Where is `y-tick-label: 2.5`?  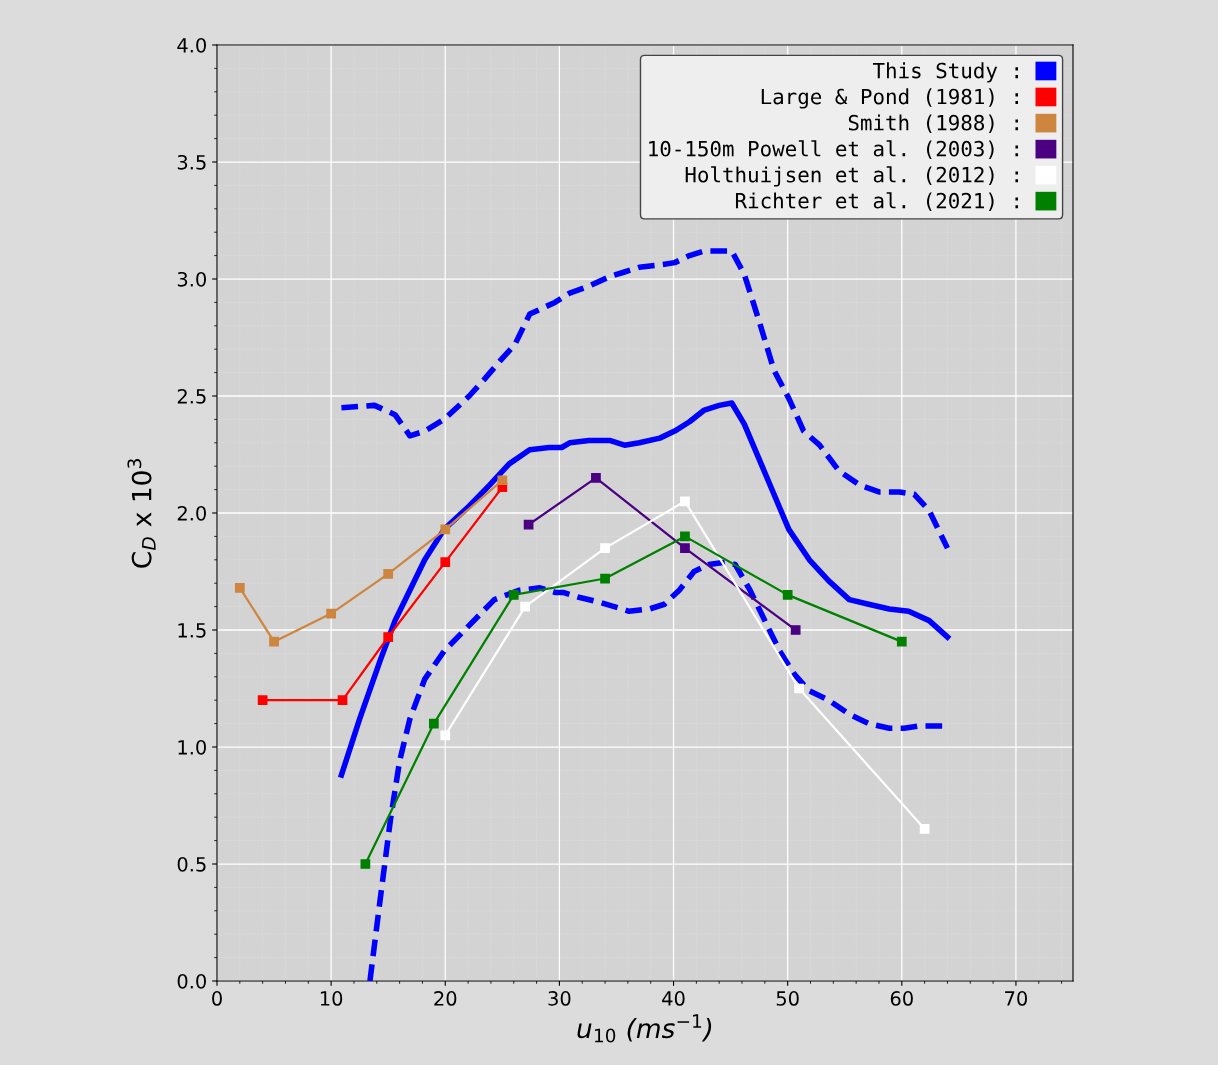
y-tick-label: 2.5 is located at coordinates (191, 396).